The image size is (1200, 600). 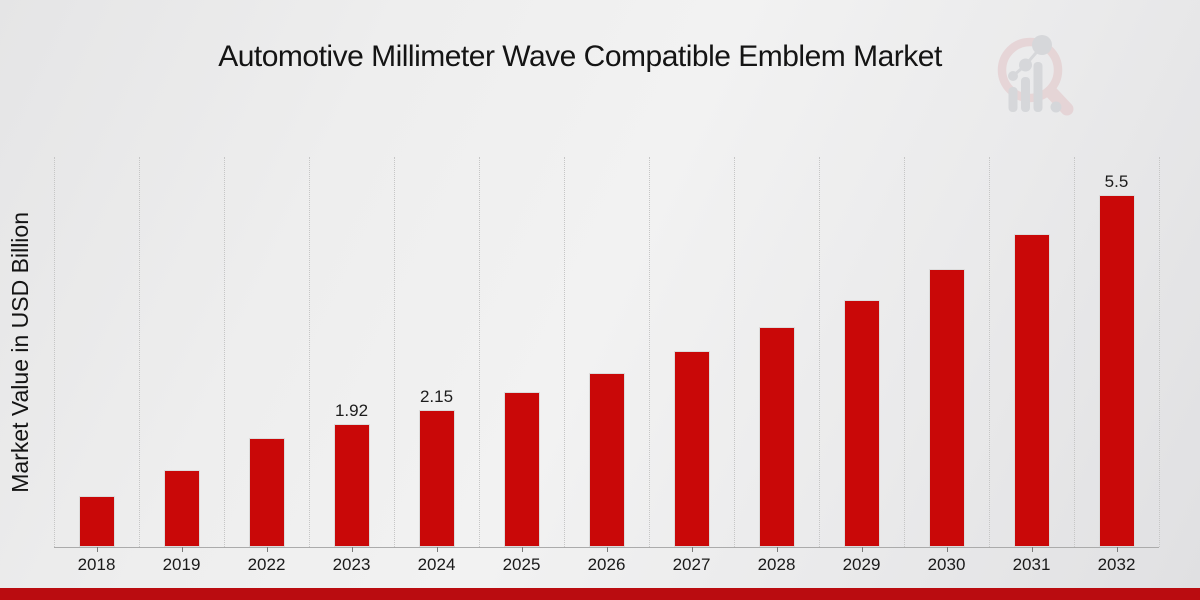 I want to click on x-tick-label-2023: 2023, so click(x=351, y=564).